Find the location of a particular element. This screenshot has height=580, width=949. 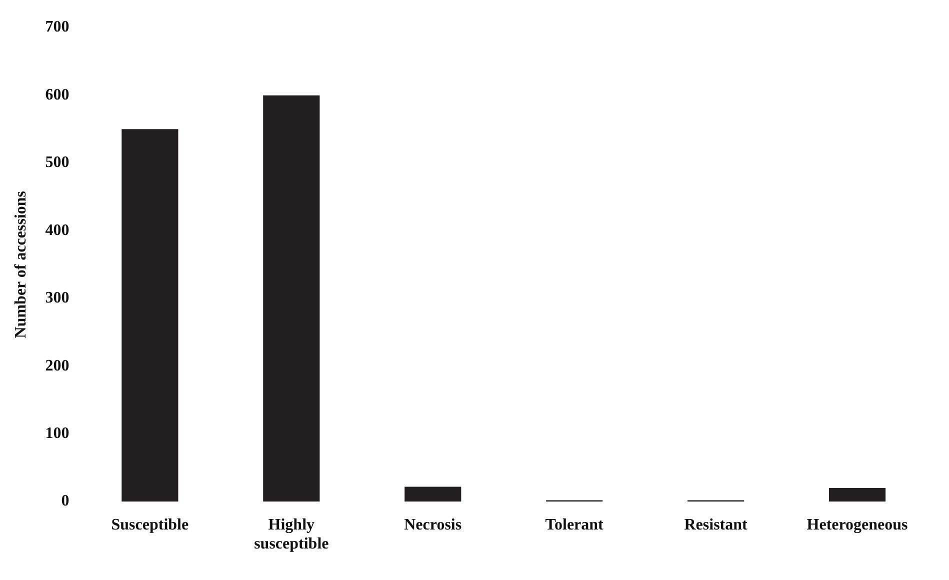

y-tick-label: 100 is located at coordinates (57, 433).